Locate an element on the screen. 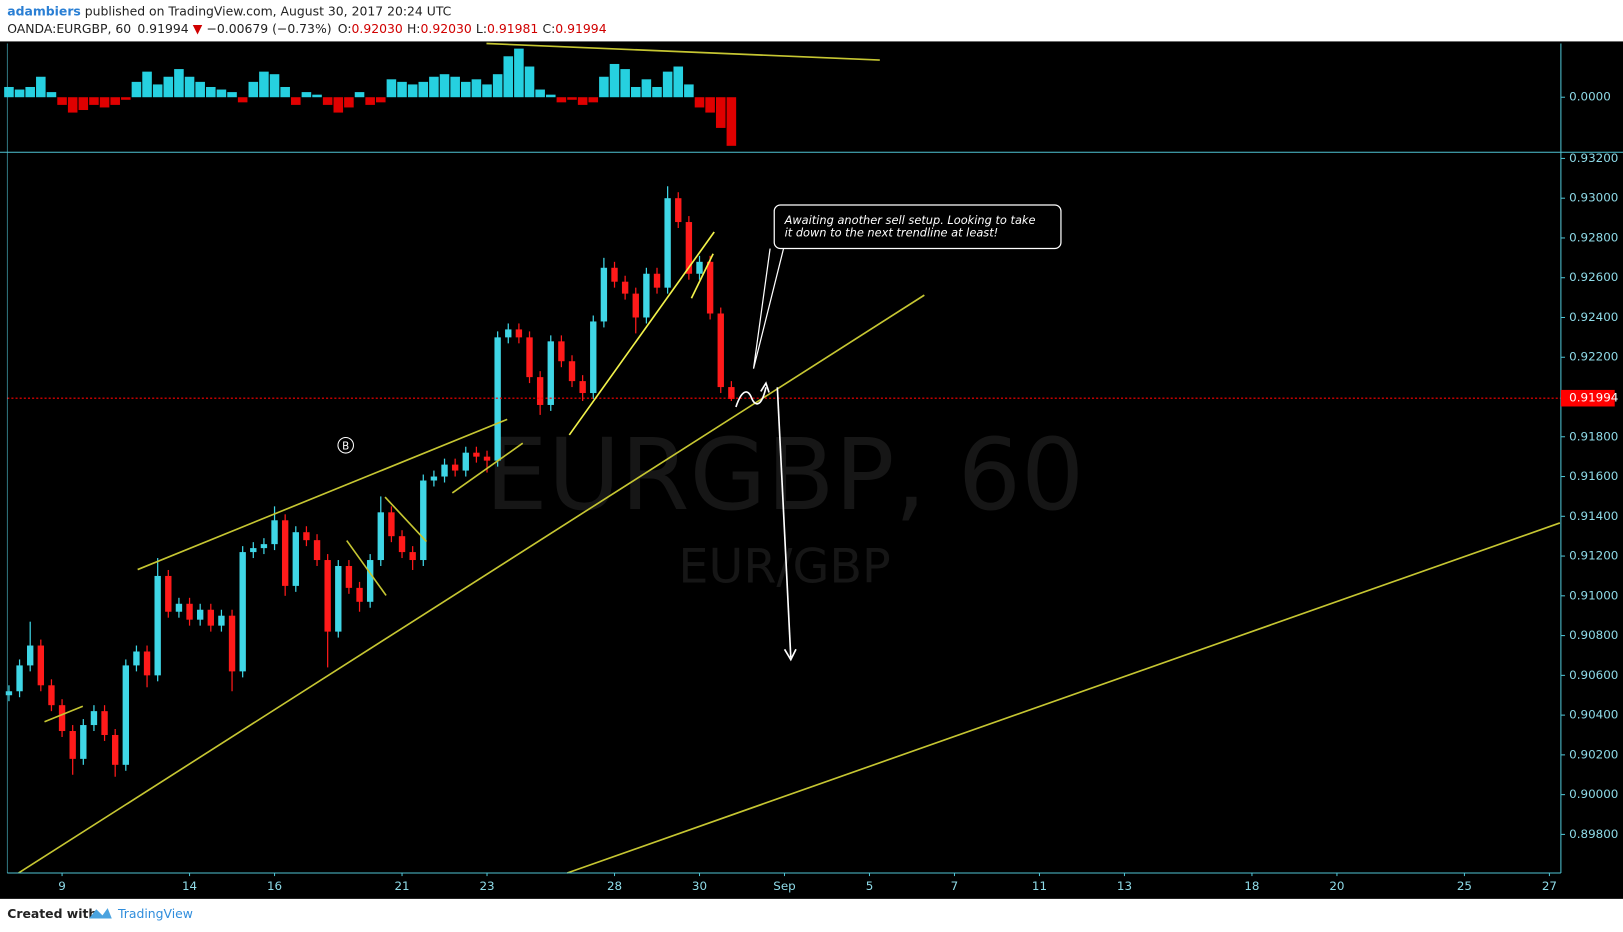 The image size is (1623, 932). arrow-head is located at coordinates (765, 387).